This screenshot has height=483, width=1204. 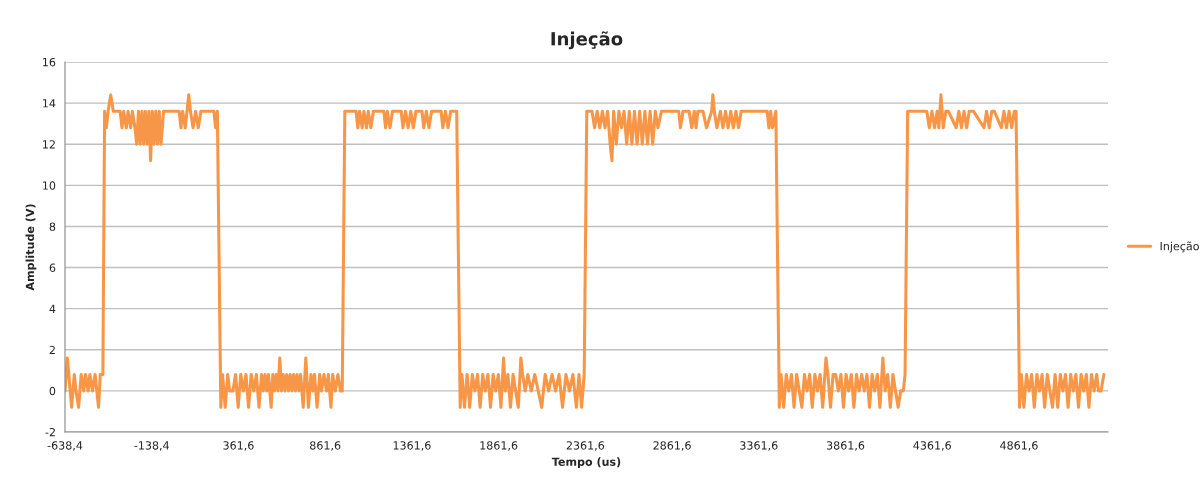 What do you see at coordinates (52, 349) in the screenshot?
I see `y-tick-label: 2` at bounding box center [52, 349].